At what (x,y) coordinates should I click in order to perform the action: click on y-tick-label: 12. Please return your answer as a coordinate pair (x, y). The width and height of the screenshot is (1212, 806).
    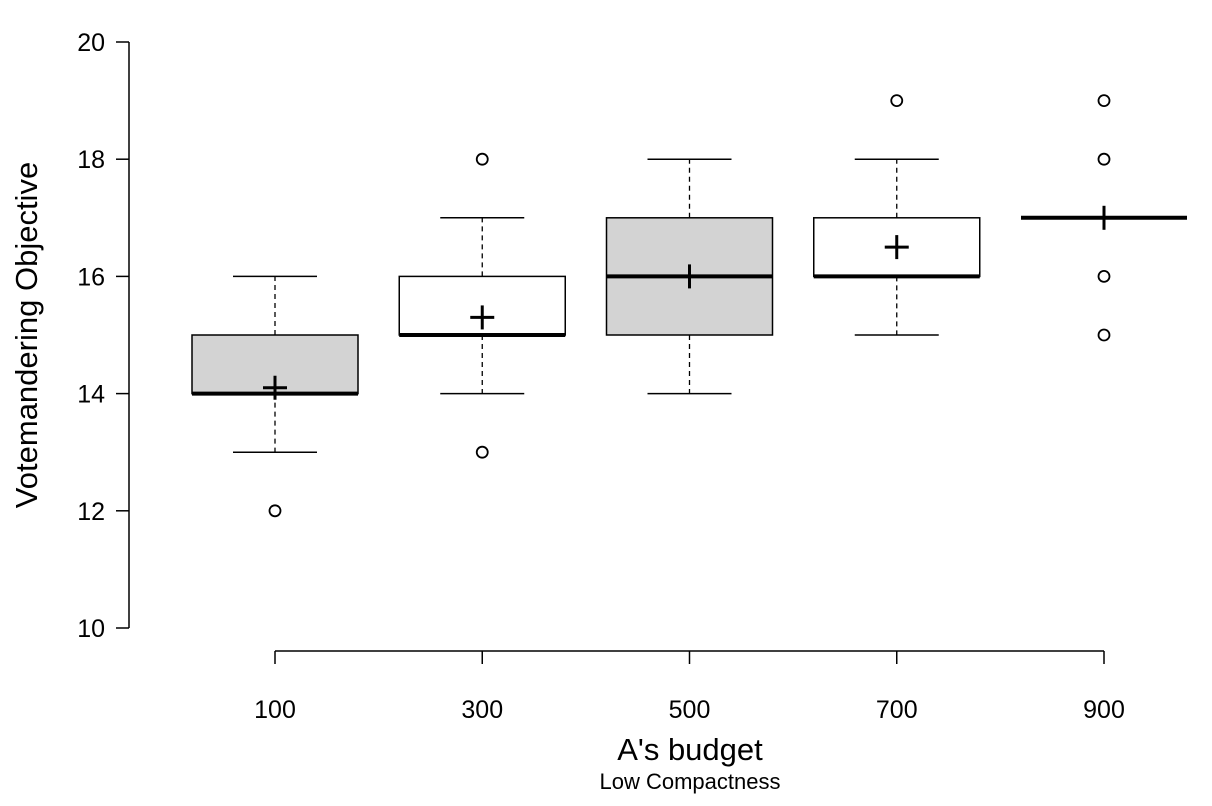
    Looking at the image, I should click on (91, 512).